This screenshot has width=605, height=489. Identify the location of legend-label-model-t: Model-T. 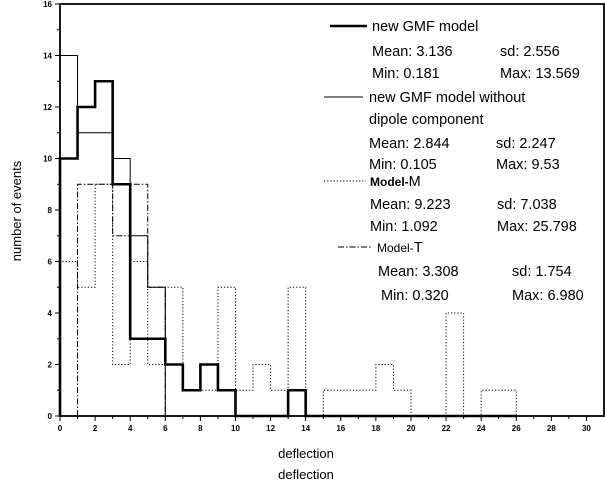
(400, 248).